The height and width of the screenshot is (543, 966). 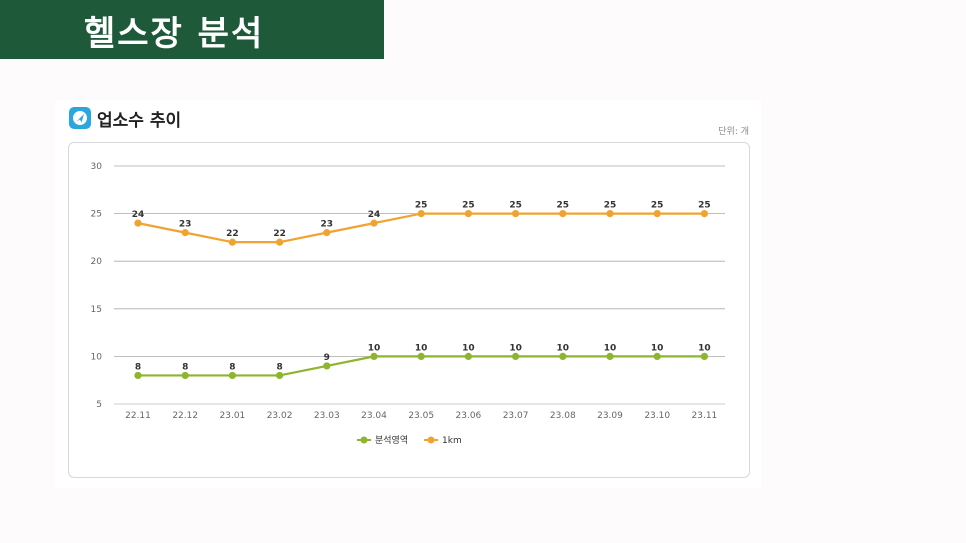 I want to click on x-tick-label: 23.11, so click(x=705, y=416).